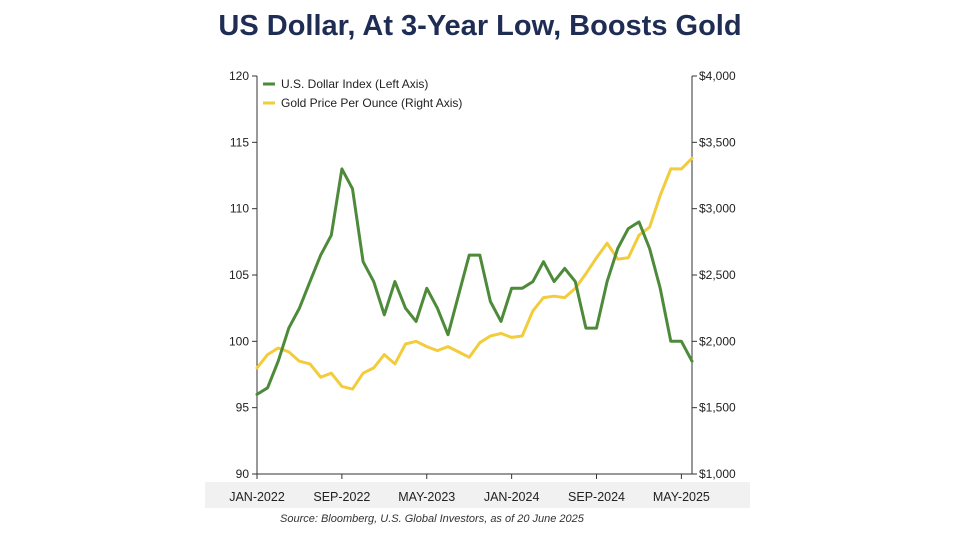 The image size is (960, 540). What do you see at coordinates (354, 84) in the screenshot?
I see `legend-label: U.S. Dollar Index (Left Axis)` at bounding box center [354, 84].